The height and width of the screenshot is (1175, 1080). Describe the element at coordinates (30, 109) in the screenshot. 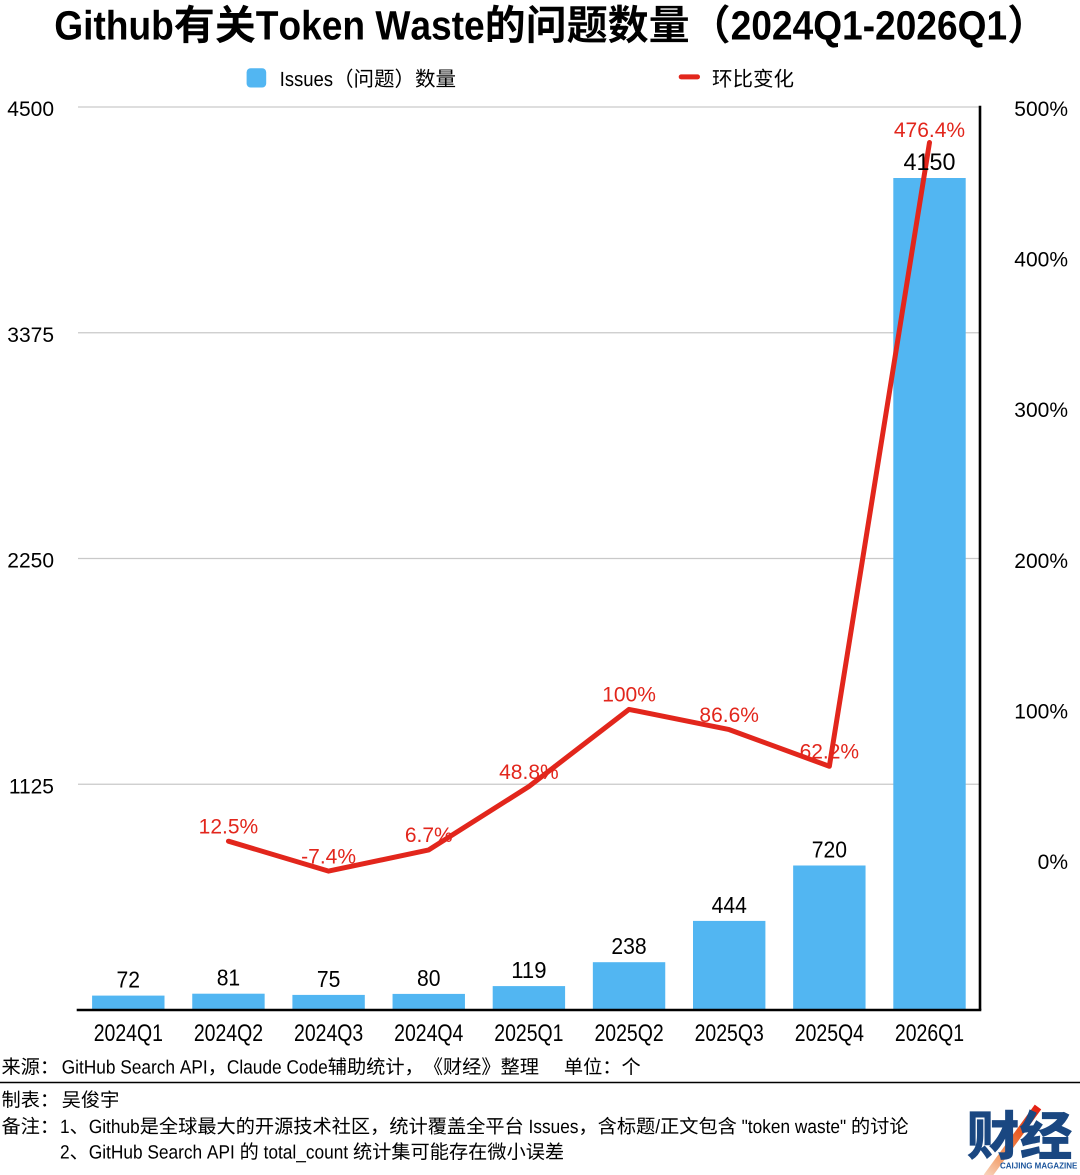

I see `svg-text: 4500` at that location.